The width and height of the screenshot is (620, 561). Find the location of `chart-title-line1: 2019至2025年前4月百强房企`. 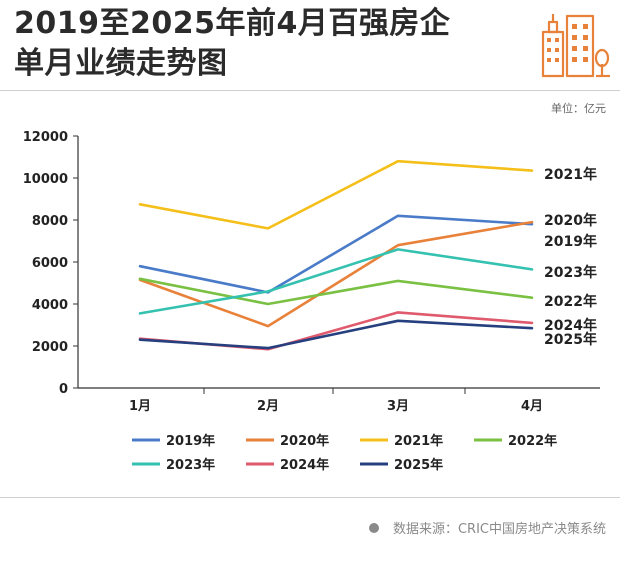

chart-title-line1: 2019至2025年前4月百强房企 is located at coordinates (232, 23).